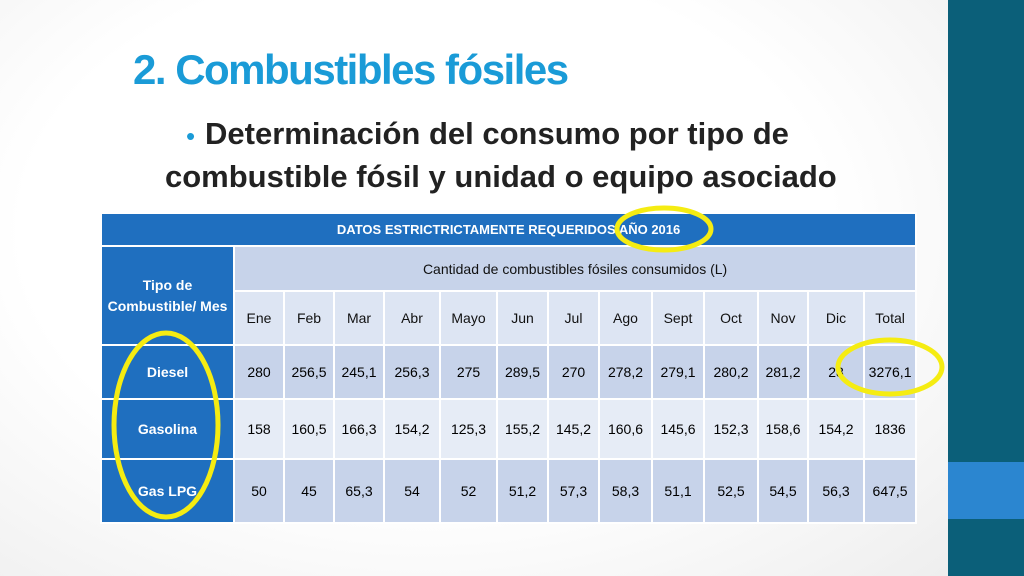  Describe the element at coordinates (359, 318) in the screenshot. I see `month-header: Mar` at that location.